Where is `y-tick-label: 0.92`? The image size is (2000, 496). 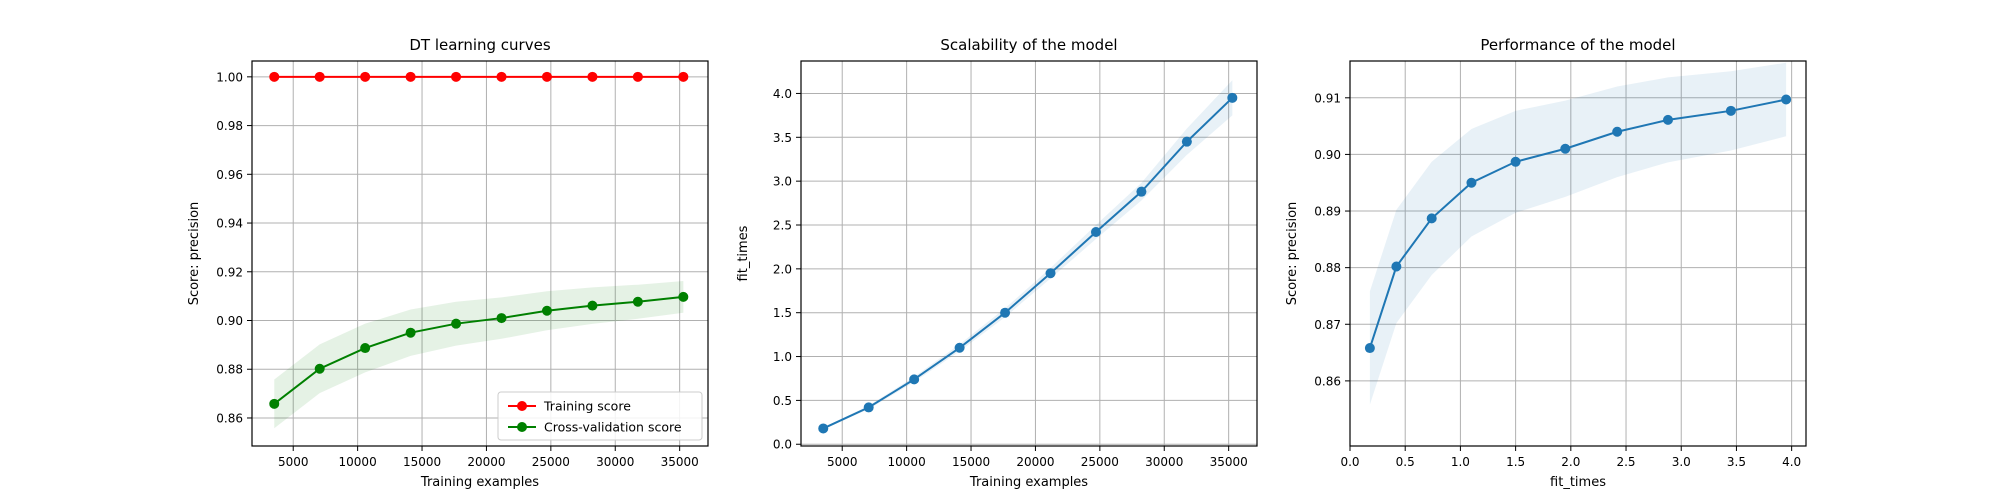
y-tick-label: 0.92 is located at coordinates (229, 272).